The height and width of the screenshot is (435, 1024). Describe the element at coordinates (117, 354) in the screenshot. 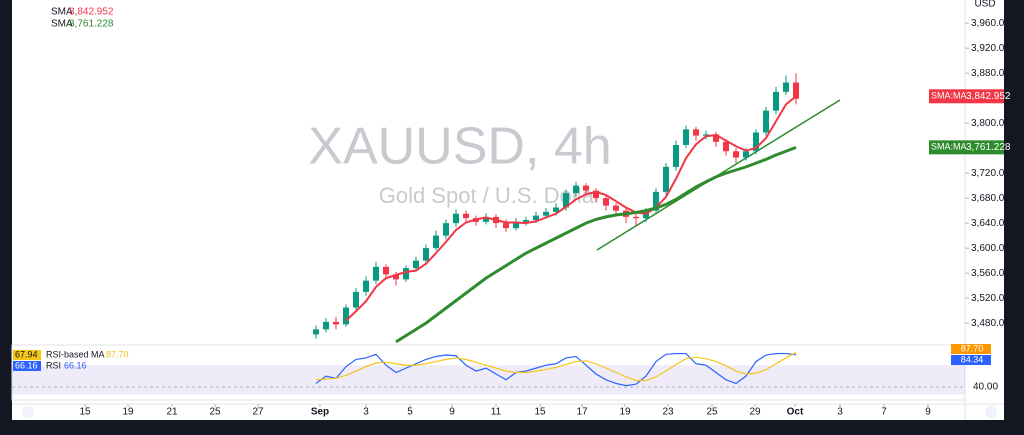

I see `rsi-legend-value: 87.70` at that location.